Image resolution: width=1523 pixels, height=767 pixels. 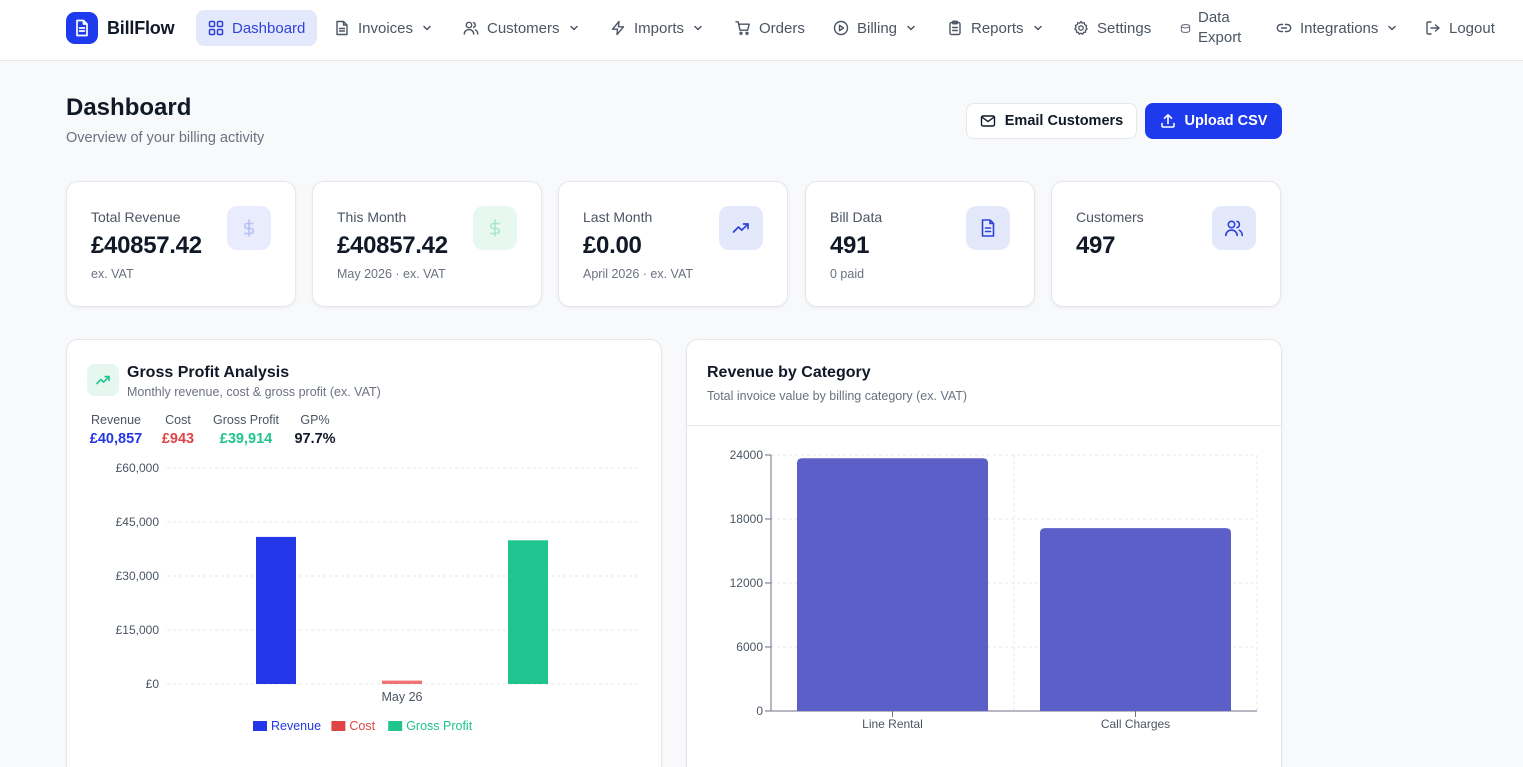 I want to click on nav-customers: Customers, so click(x=521, y=28).